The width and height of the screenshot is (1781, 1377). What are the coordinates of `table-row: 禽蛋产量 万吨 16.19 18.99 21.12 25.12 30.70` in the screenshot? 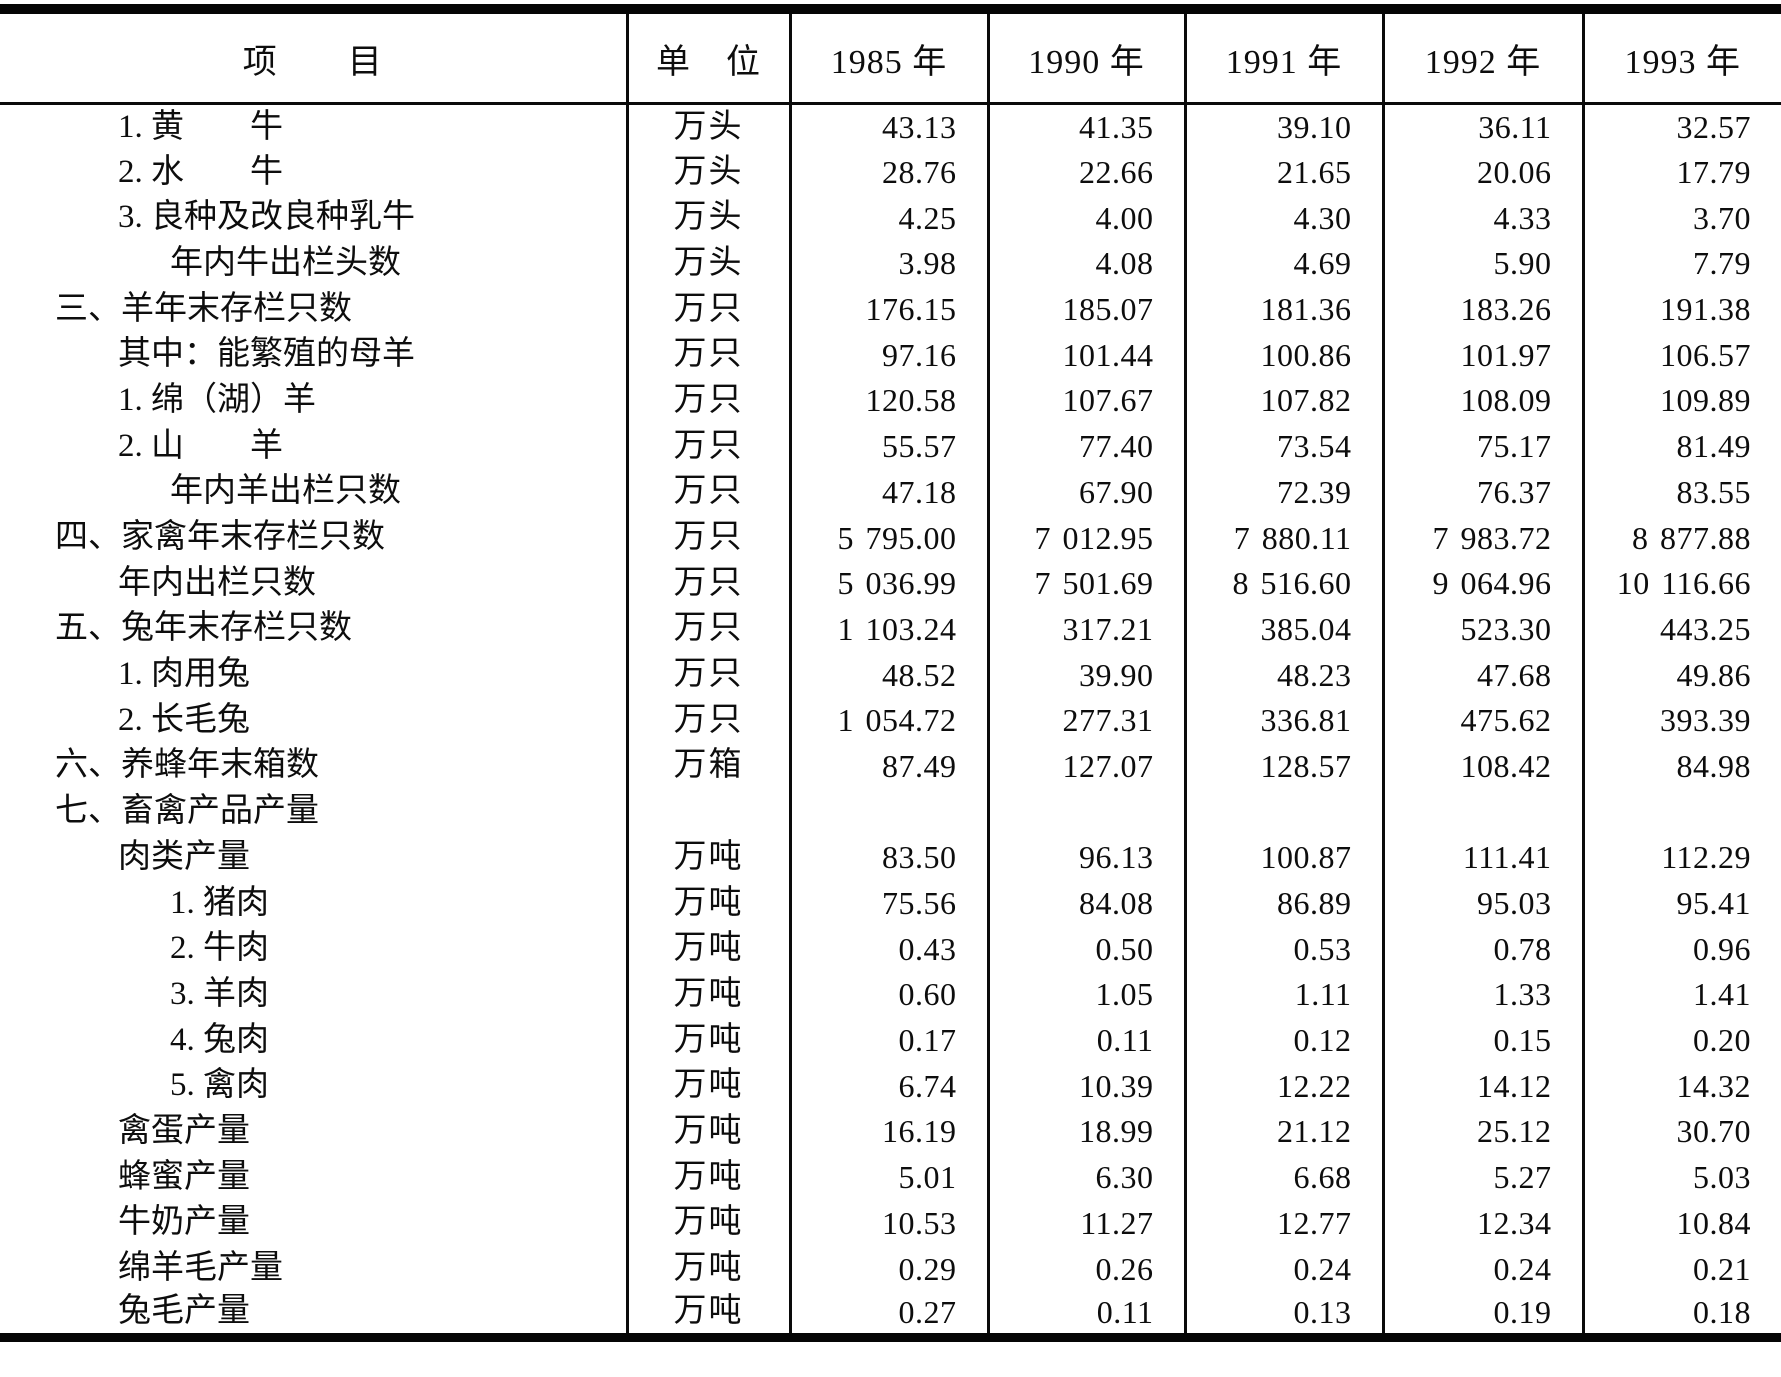 It's located at (890, 1131).